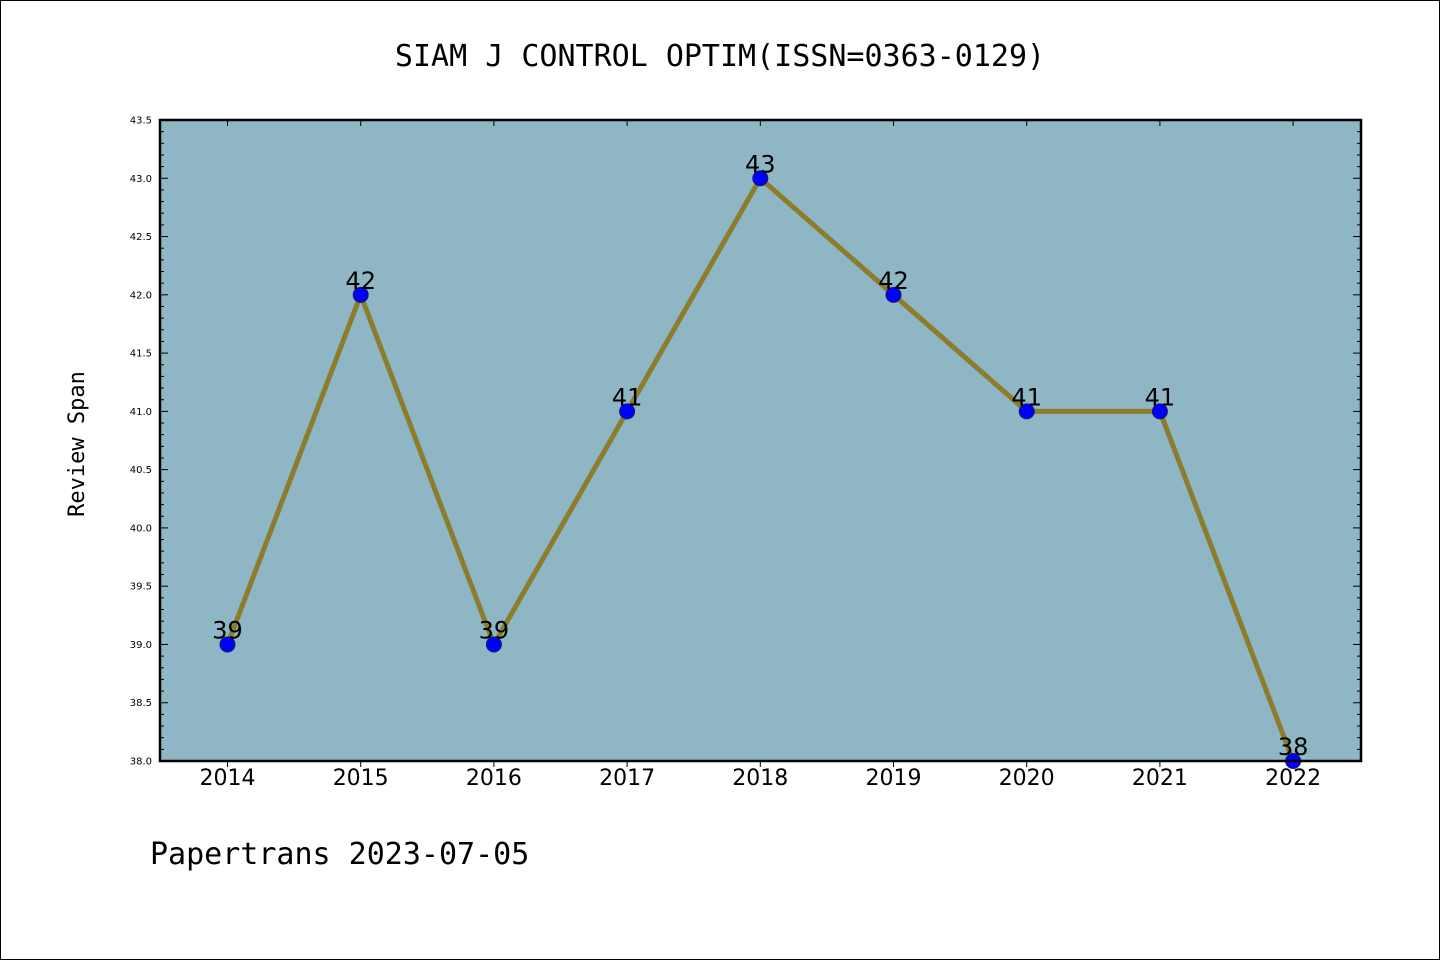 The height and width of the screenshot is (960, 1440). I want to click on x-tick-label: 2017, so click(627, 778).